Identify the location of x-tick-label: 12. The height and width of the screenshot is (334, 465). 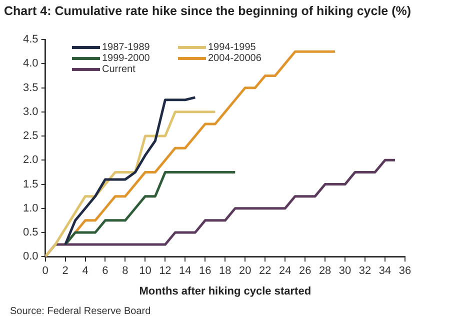
(165, 271).